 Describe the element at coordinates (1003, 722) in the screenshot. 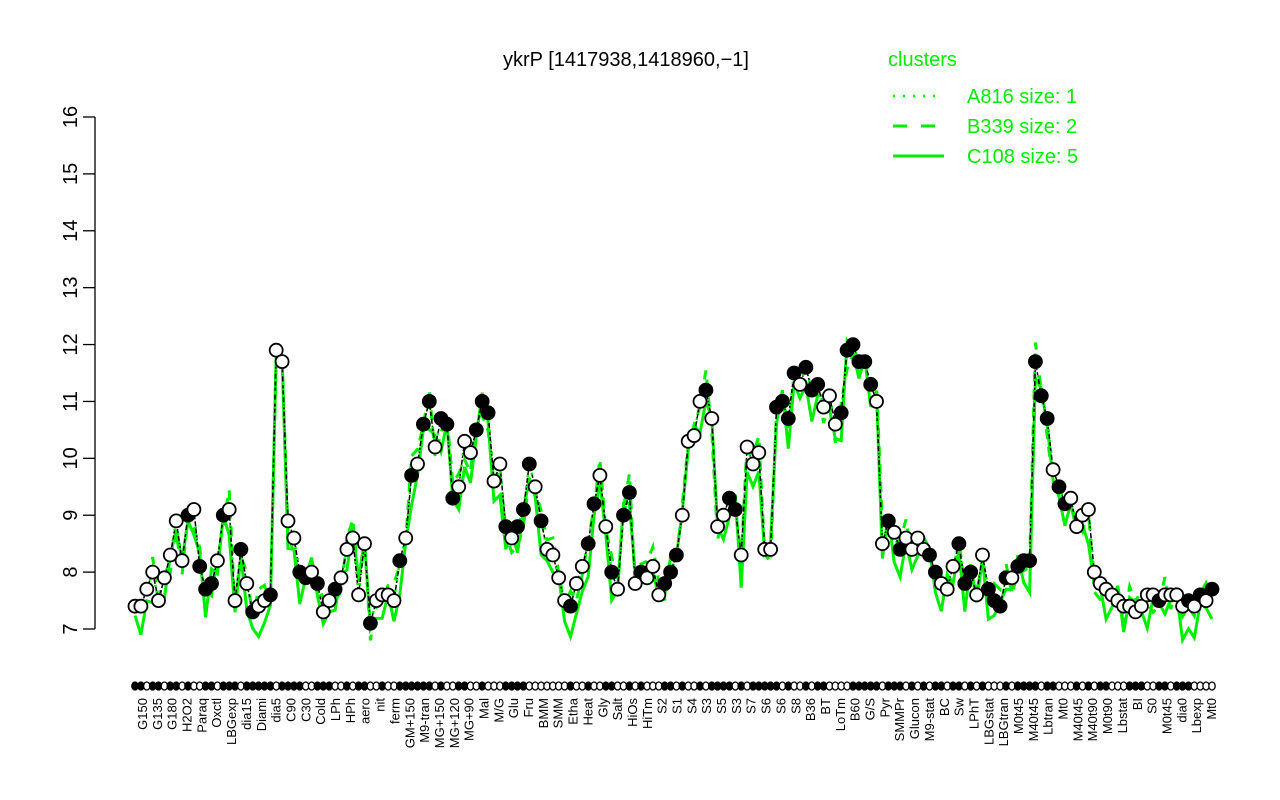

I see `x-tick-label: LBGtran` at that location.